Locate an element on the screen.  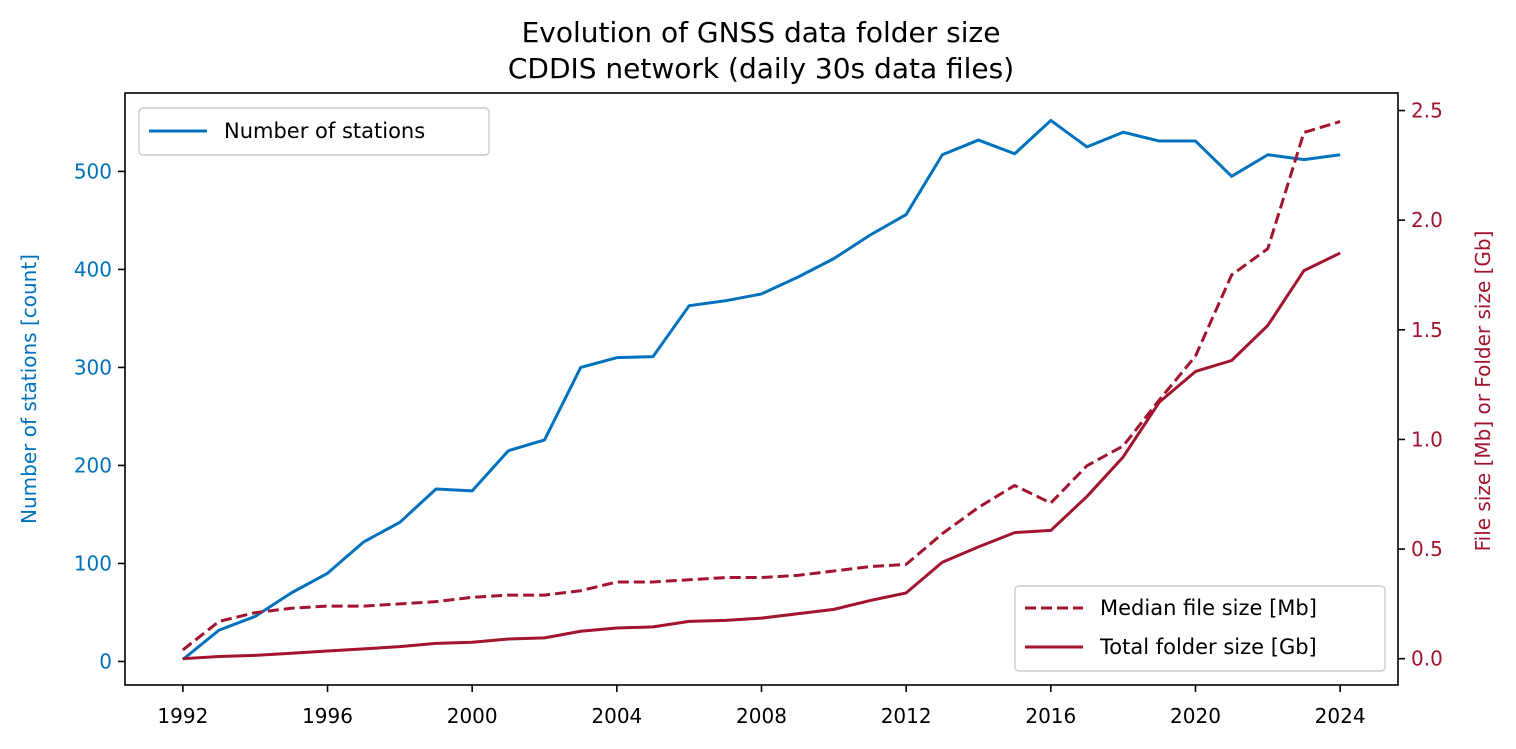
x-tick-label-1996: 1996 is located at coordinates (327, 716).